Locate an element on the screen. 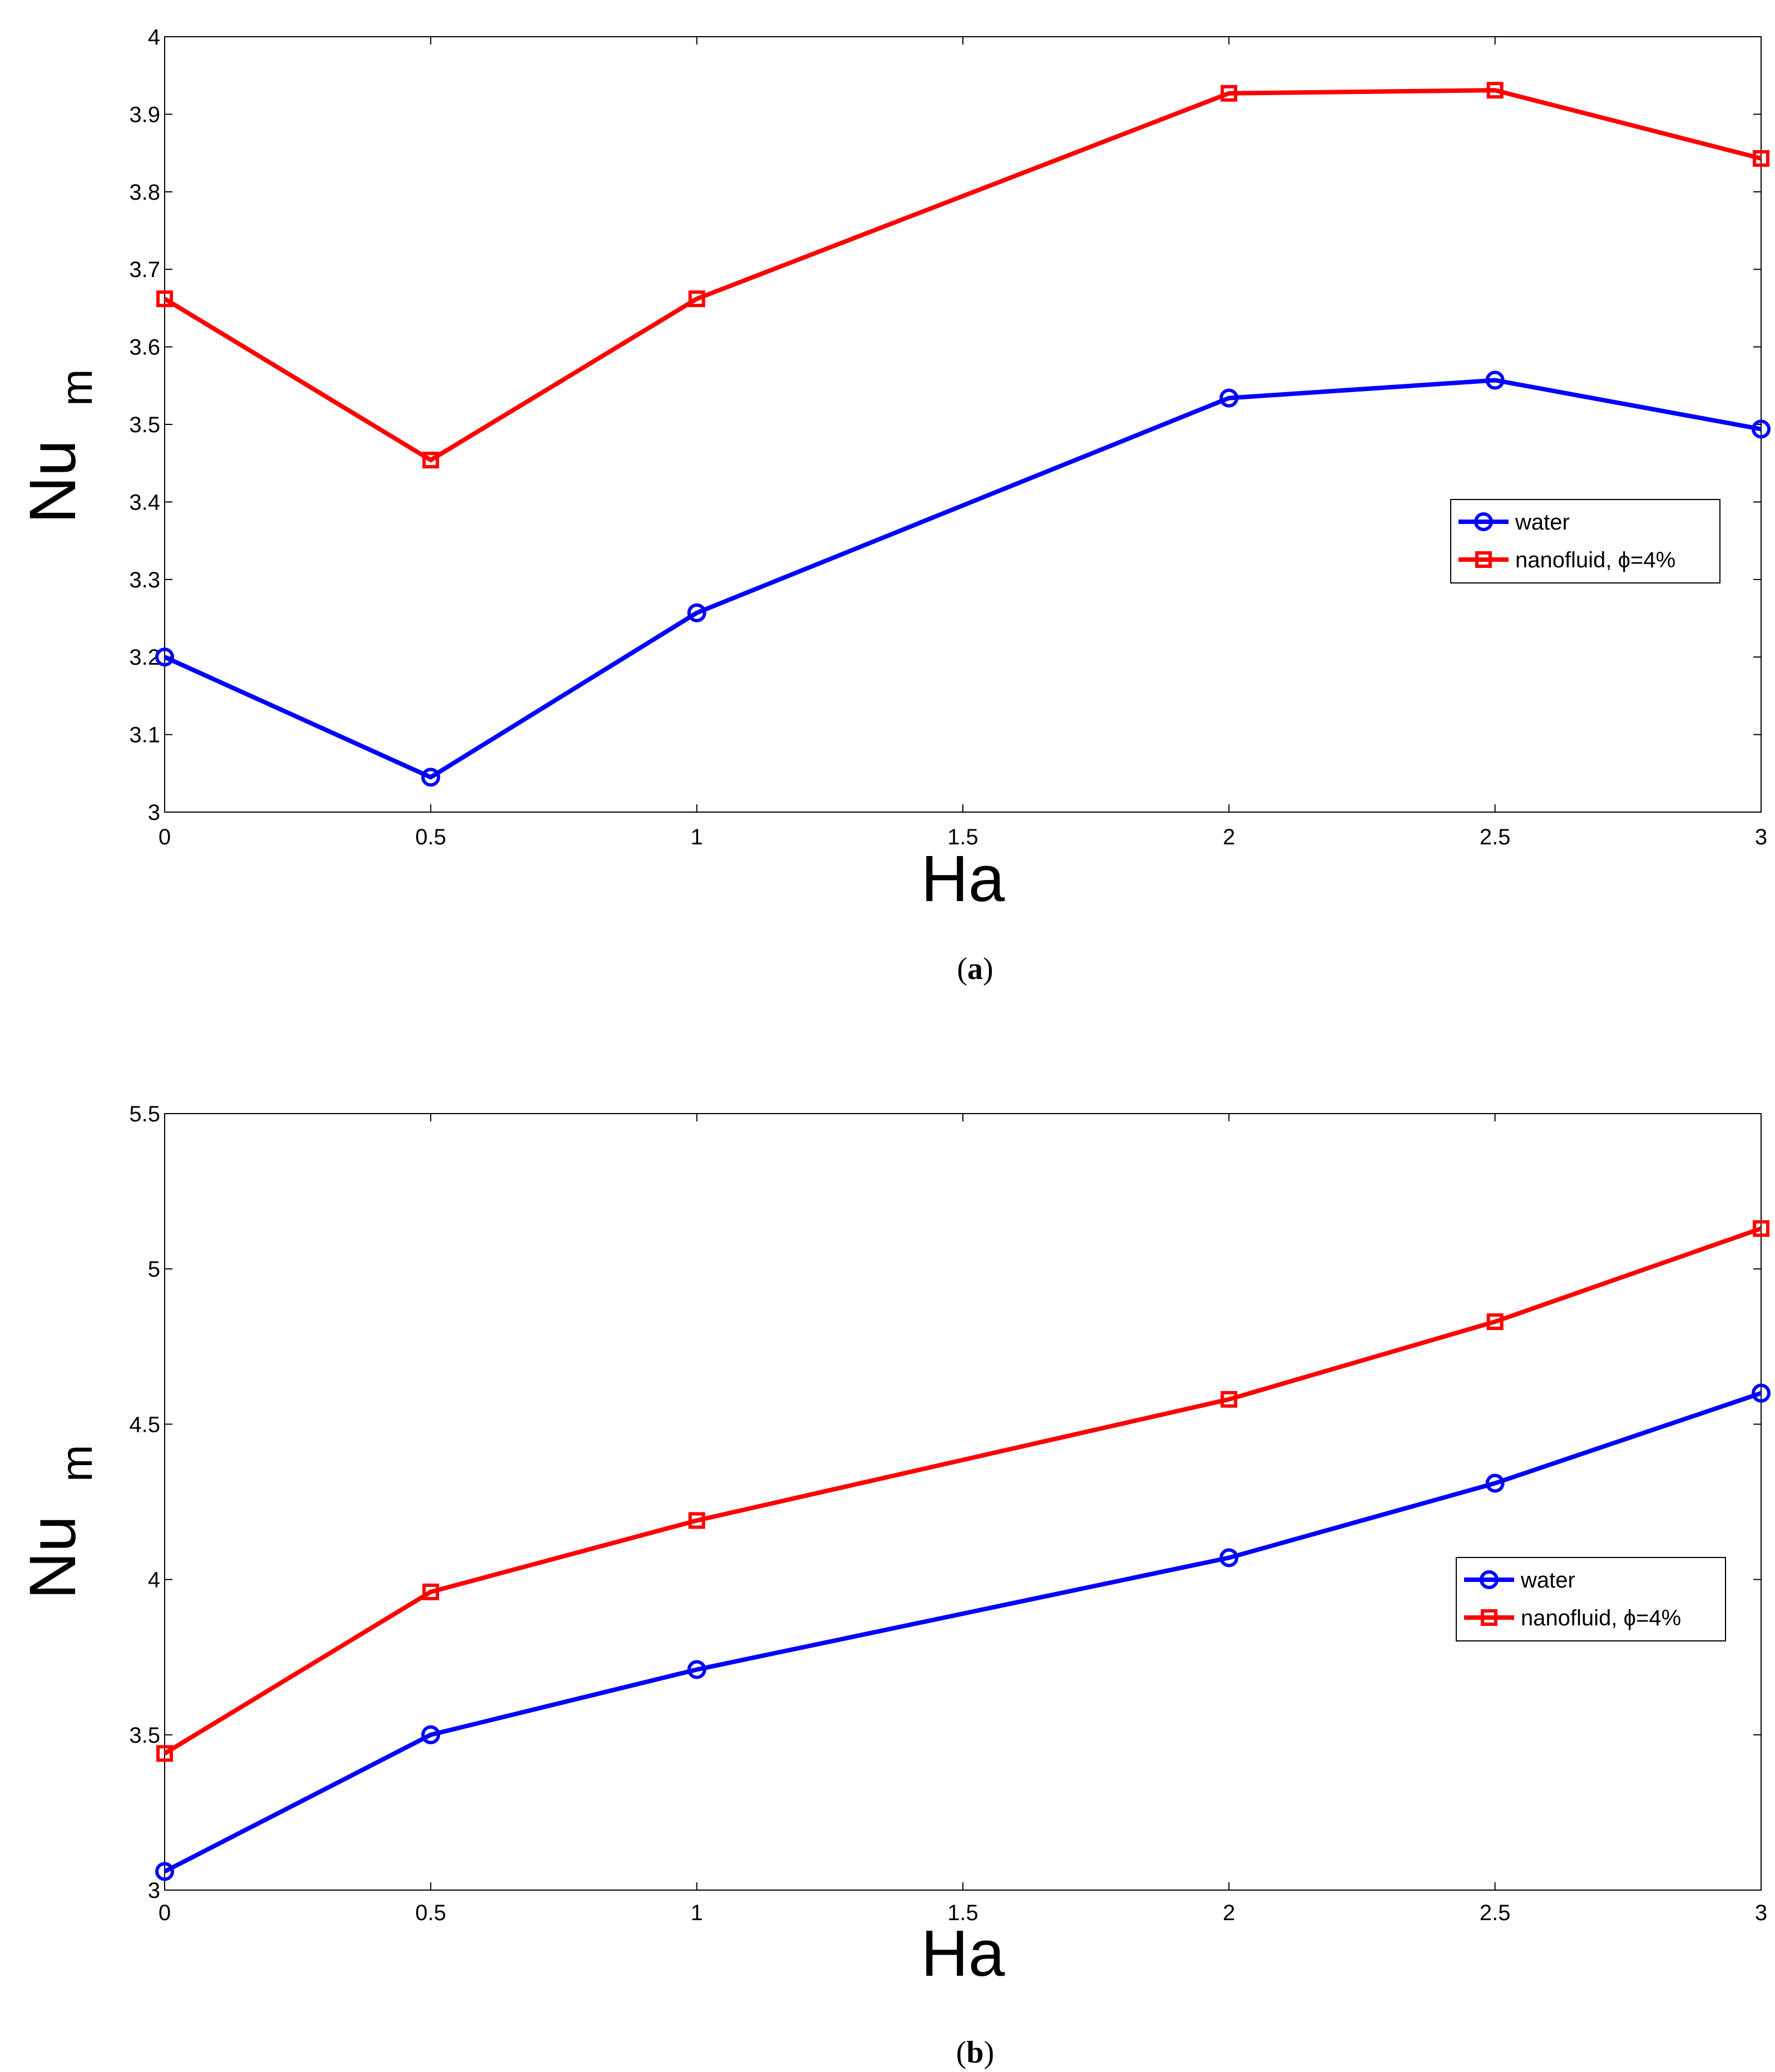  y-tick-label: 5 is located at coordinates (154, 1269).